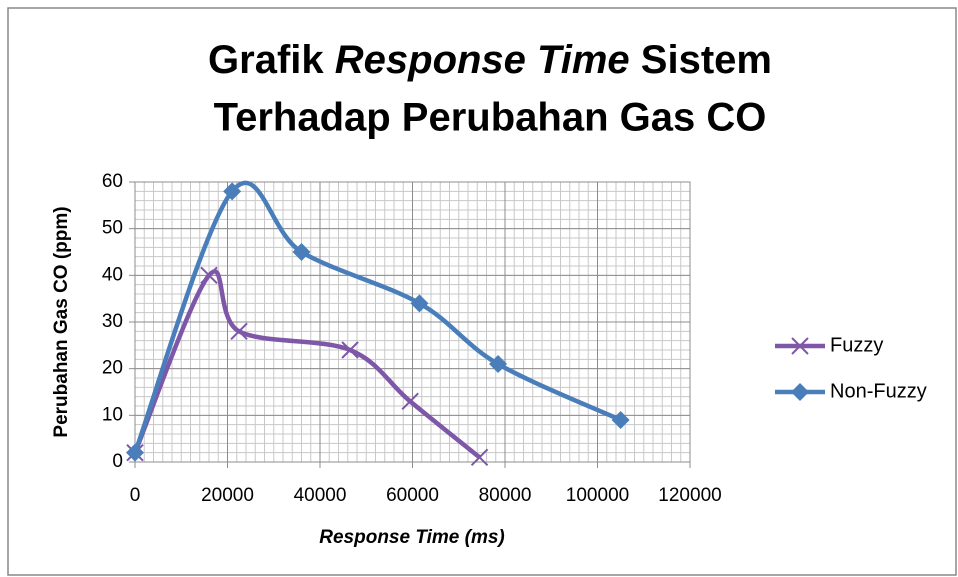 Image resolution: width=958 pixels, height=577 pixels. I want to click on legend-label: Fuzzy, so click(856, 345).